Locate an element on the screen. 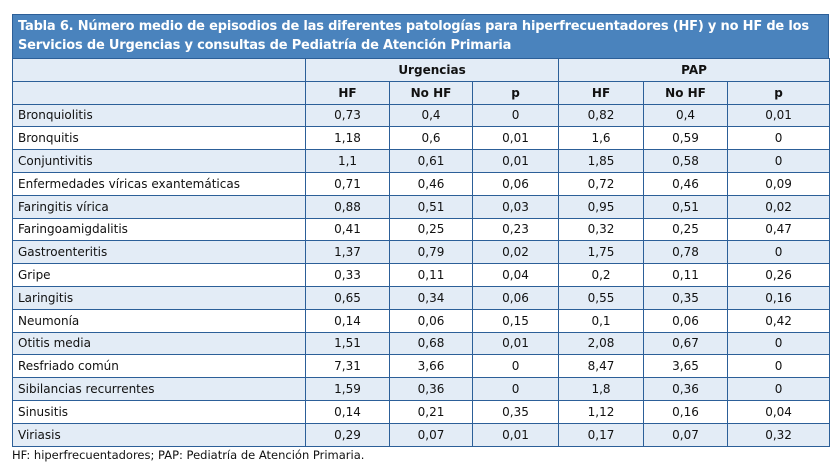  value-cell: 0,15 is located at coordinates (515, 320).